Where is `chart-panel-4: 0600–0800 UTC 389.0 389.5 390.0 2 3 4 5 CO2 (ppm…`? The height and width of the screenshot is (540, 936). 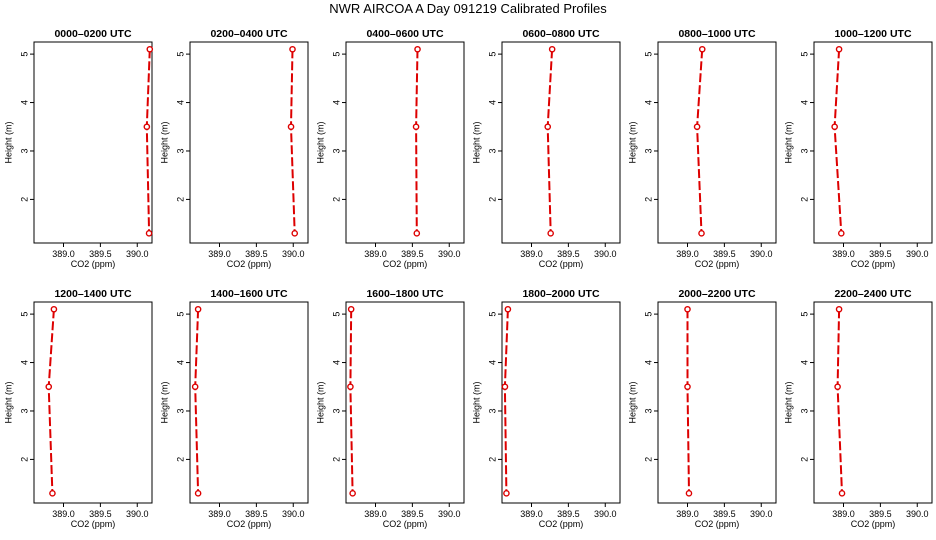
chart-panel-4: 0600–0800 UTC 389.0 389.5 390.0 2 3 4 5 CO2 (ppm… is located at coordinates (546, 148).